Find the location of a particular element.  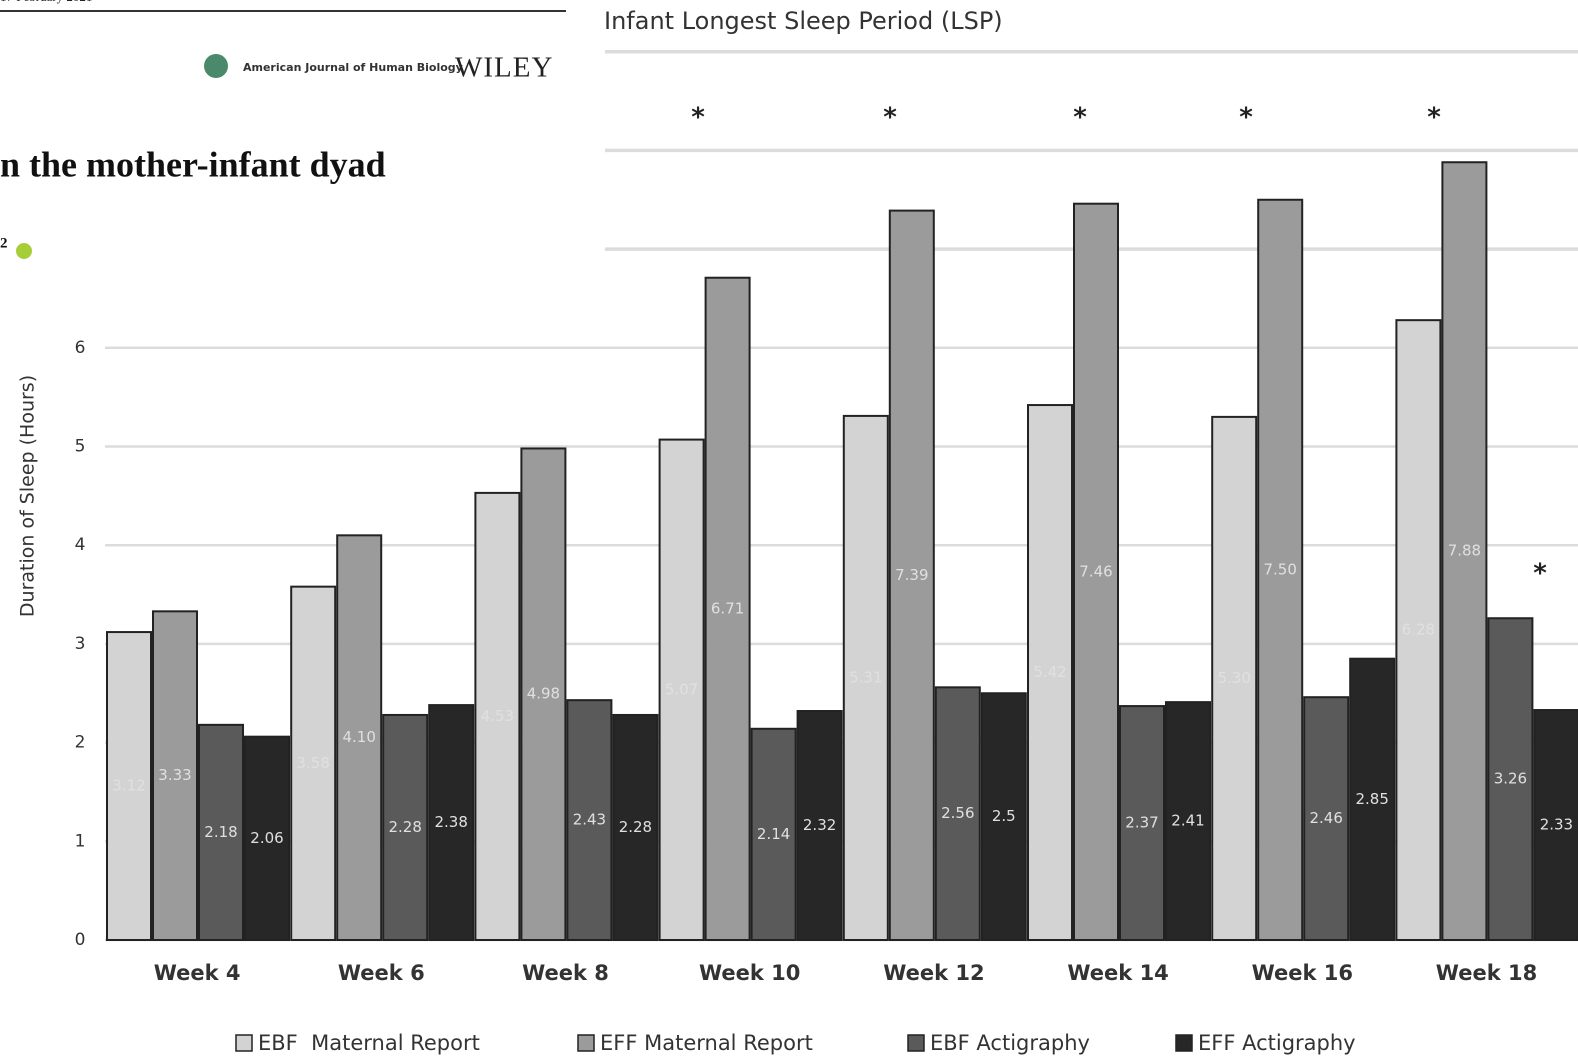

data-label: 7.88 is located at coordinates (1464, 551).